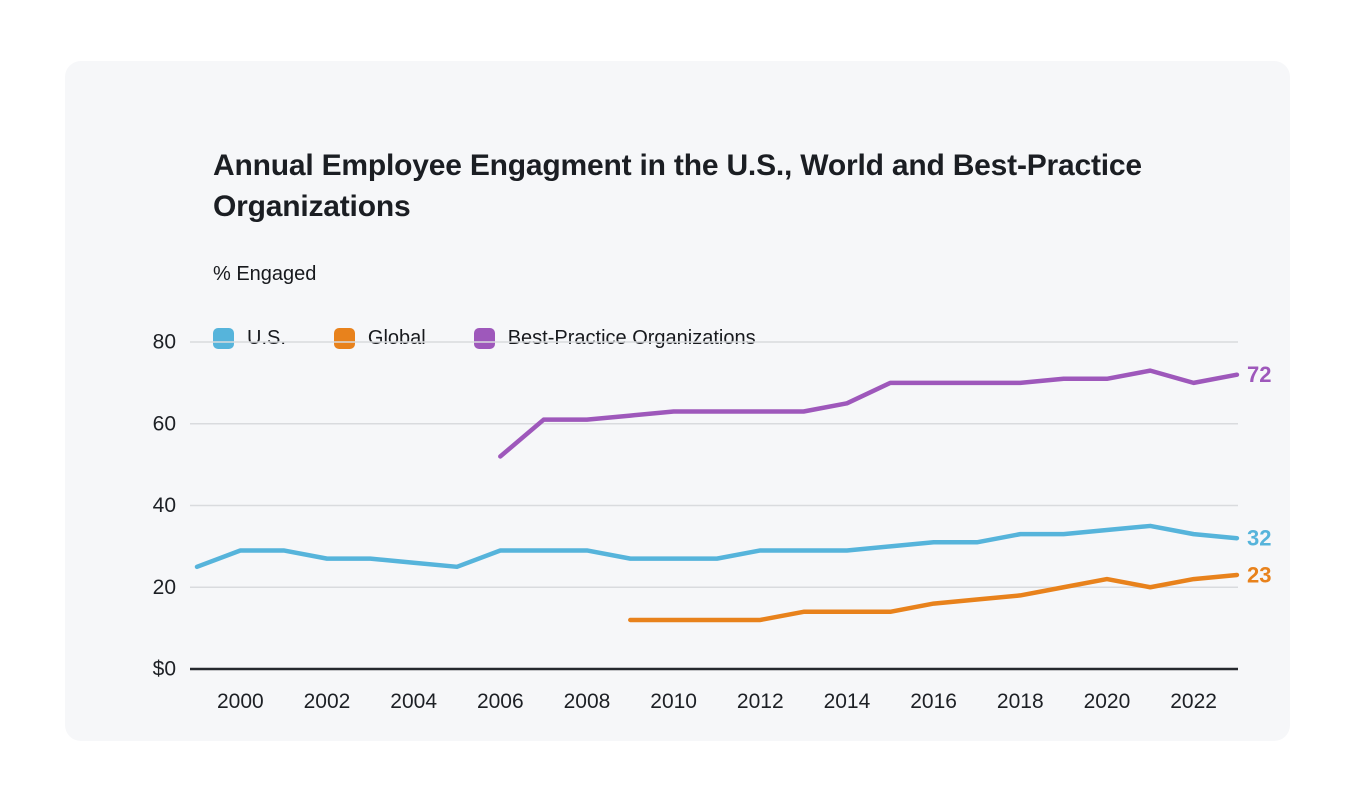 This screenshot has width=1352, height=796. Describe the element at coordinates (933, 701) in the screenshot. I see `x-tick-label-2016: 2016` at that location.